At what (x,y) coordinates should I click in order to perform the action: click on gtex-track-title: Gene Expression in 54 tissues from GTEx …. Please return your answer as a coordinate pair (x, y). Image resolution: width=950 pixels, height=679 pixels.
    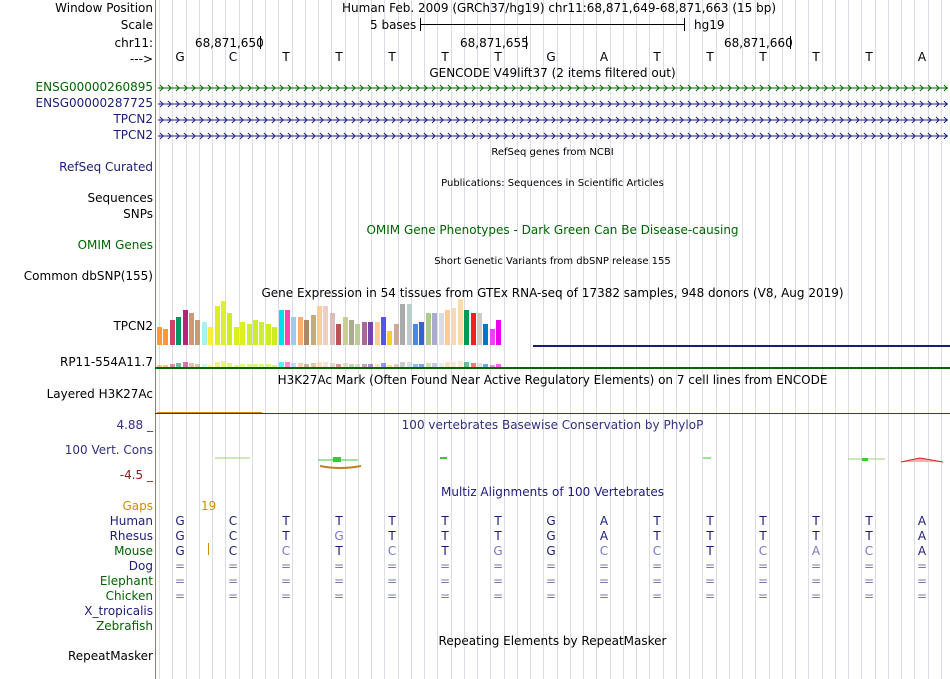
    Looking at the image, I should click on (552, 293).